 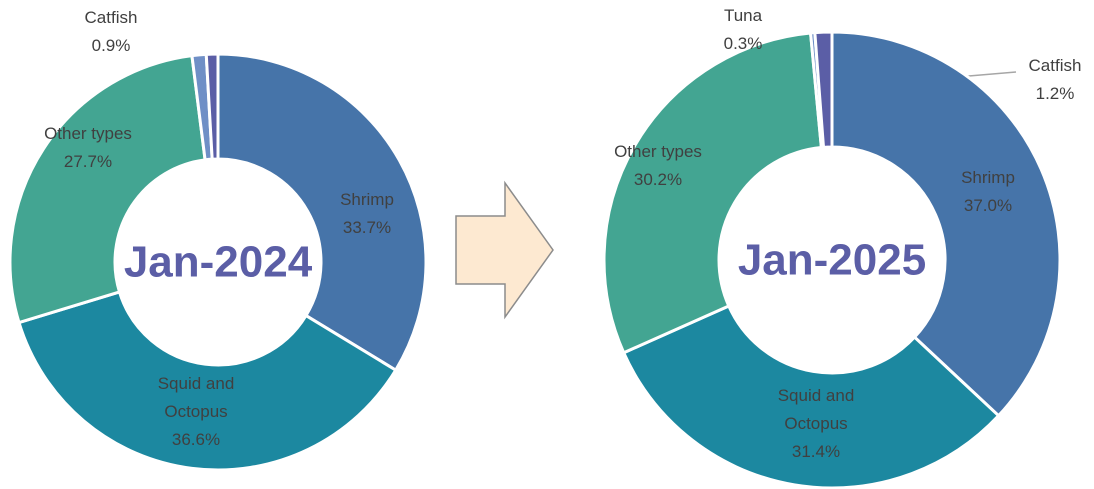 What do you see at coordinates (1046, 80) in the screenshot?
I see `slice-label: Catfish 1.2%` at bounding box center [1046, 80].